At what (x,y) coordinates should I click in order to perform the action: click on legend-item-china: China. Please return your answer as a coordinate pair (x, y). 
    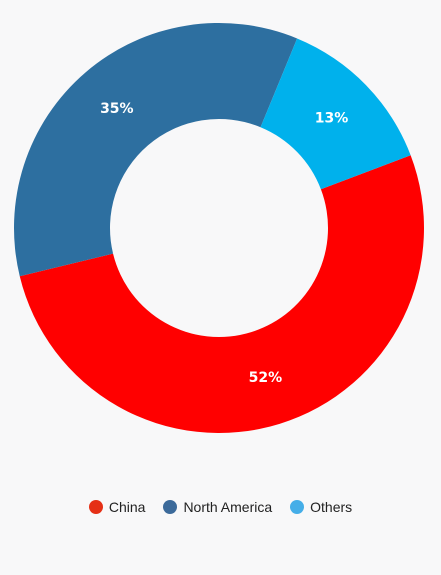
    Looking at the image, I should click on (117, 507).